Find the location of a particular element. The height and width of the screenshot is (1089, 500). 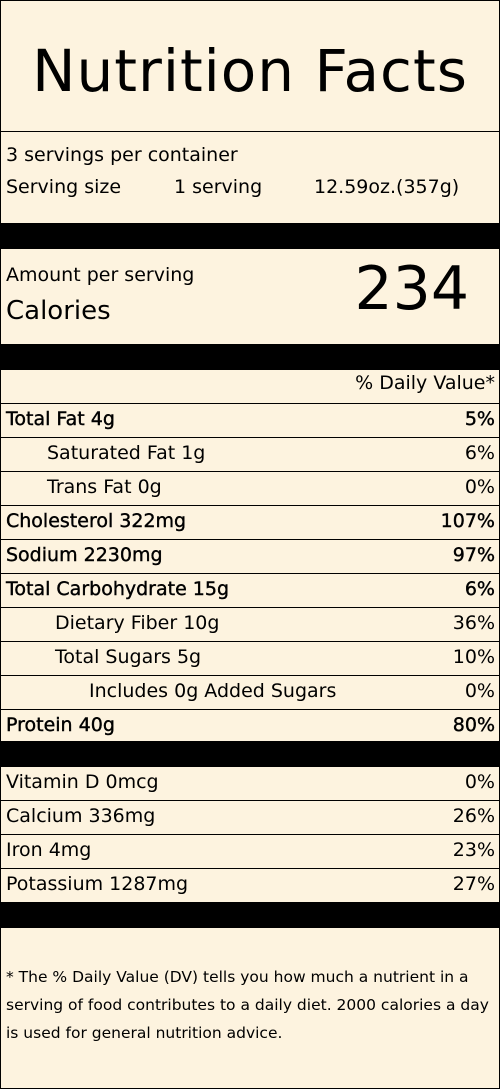

servings-per-container: 3 servings per container is located at coordinates (122, 155).